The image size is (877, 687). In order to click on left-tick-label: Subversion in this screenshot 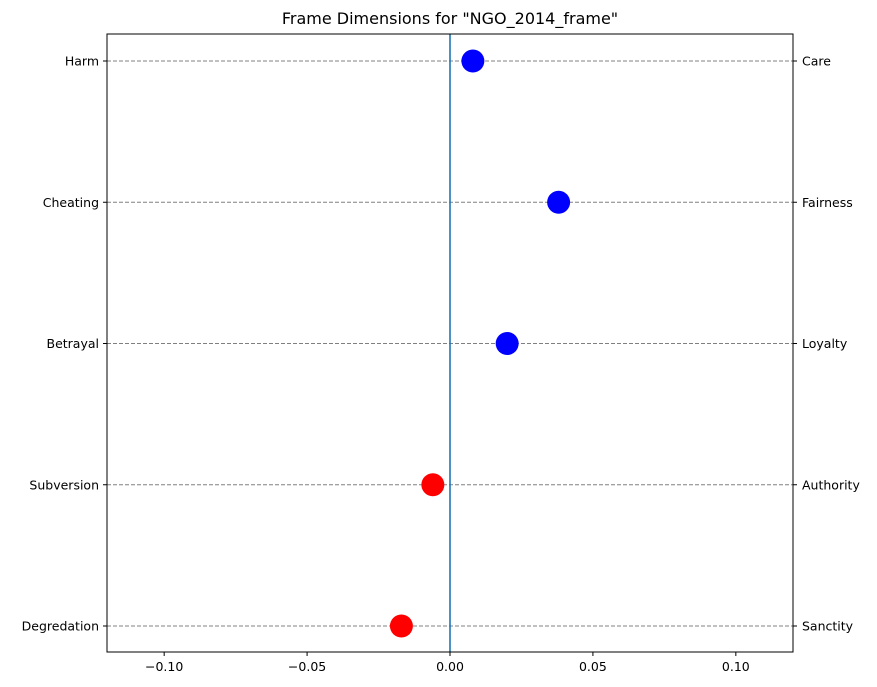, I will do `click(64, 484)`.